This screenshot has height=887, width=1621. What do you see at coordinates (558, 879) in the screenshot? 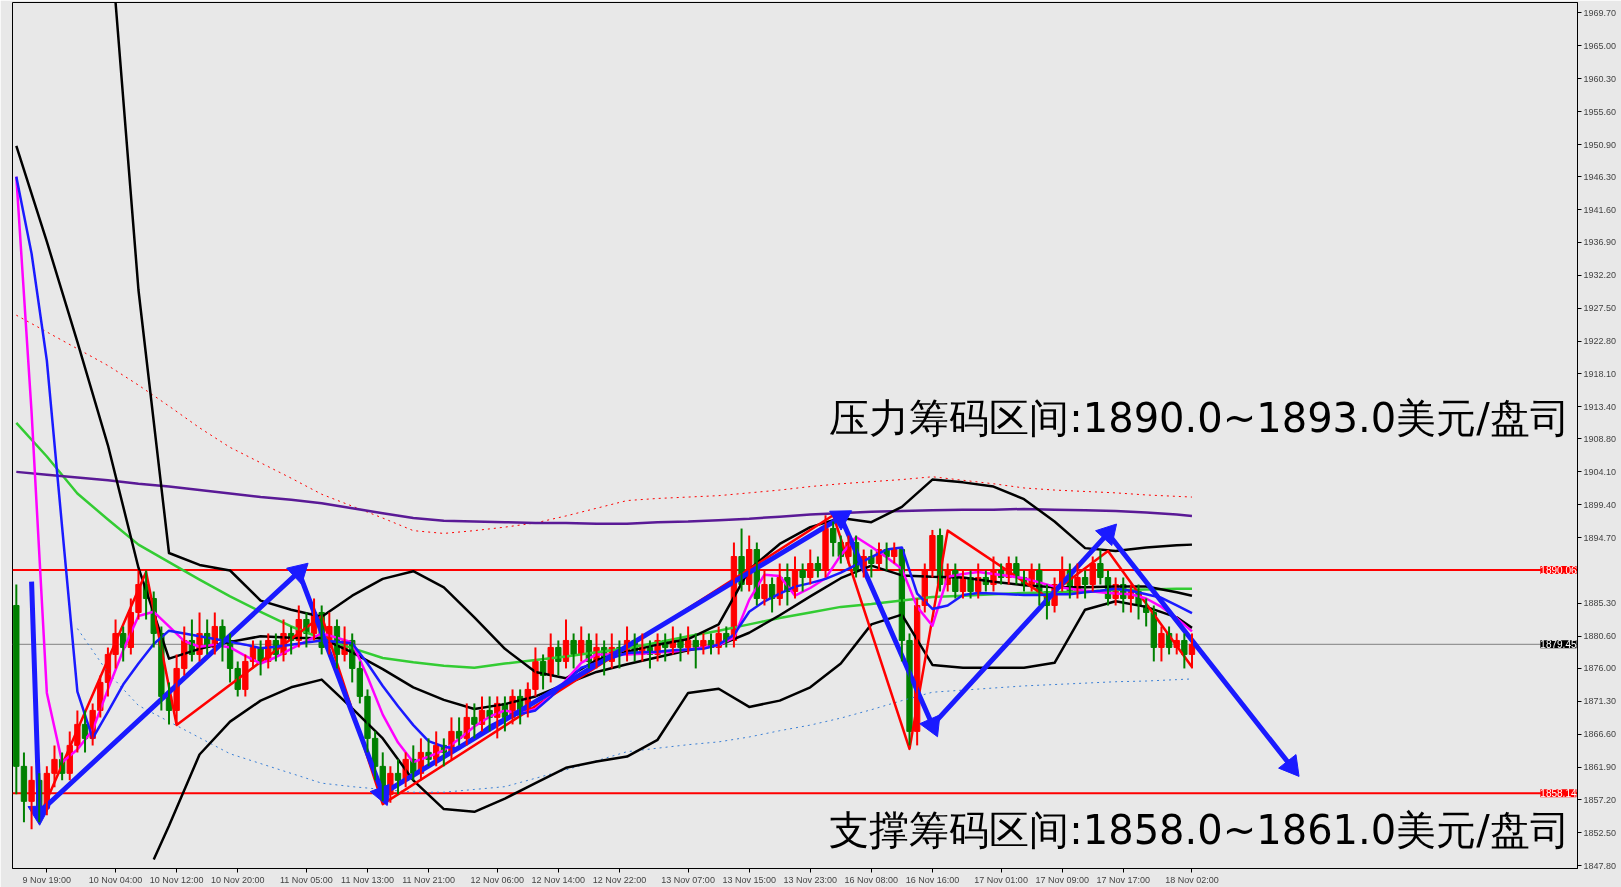
I see `x-tick-label: 12 Nov 14:00` at bounding box center [558, 879].